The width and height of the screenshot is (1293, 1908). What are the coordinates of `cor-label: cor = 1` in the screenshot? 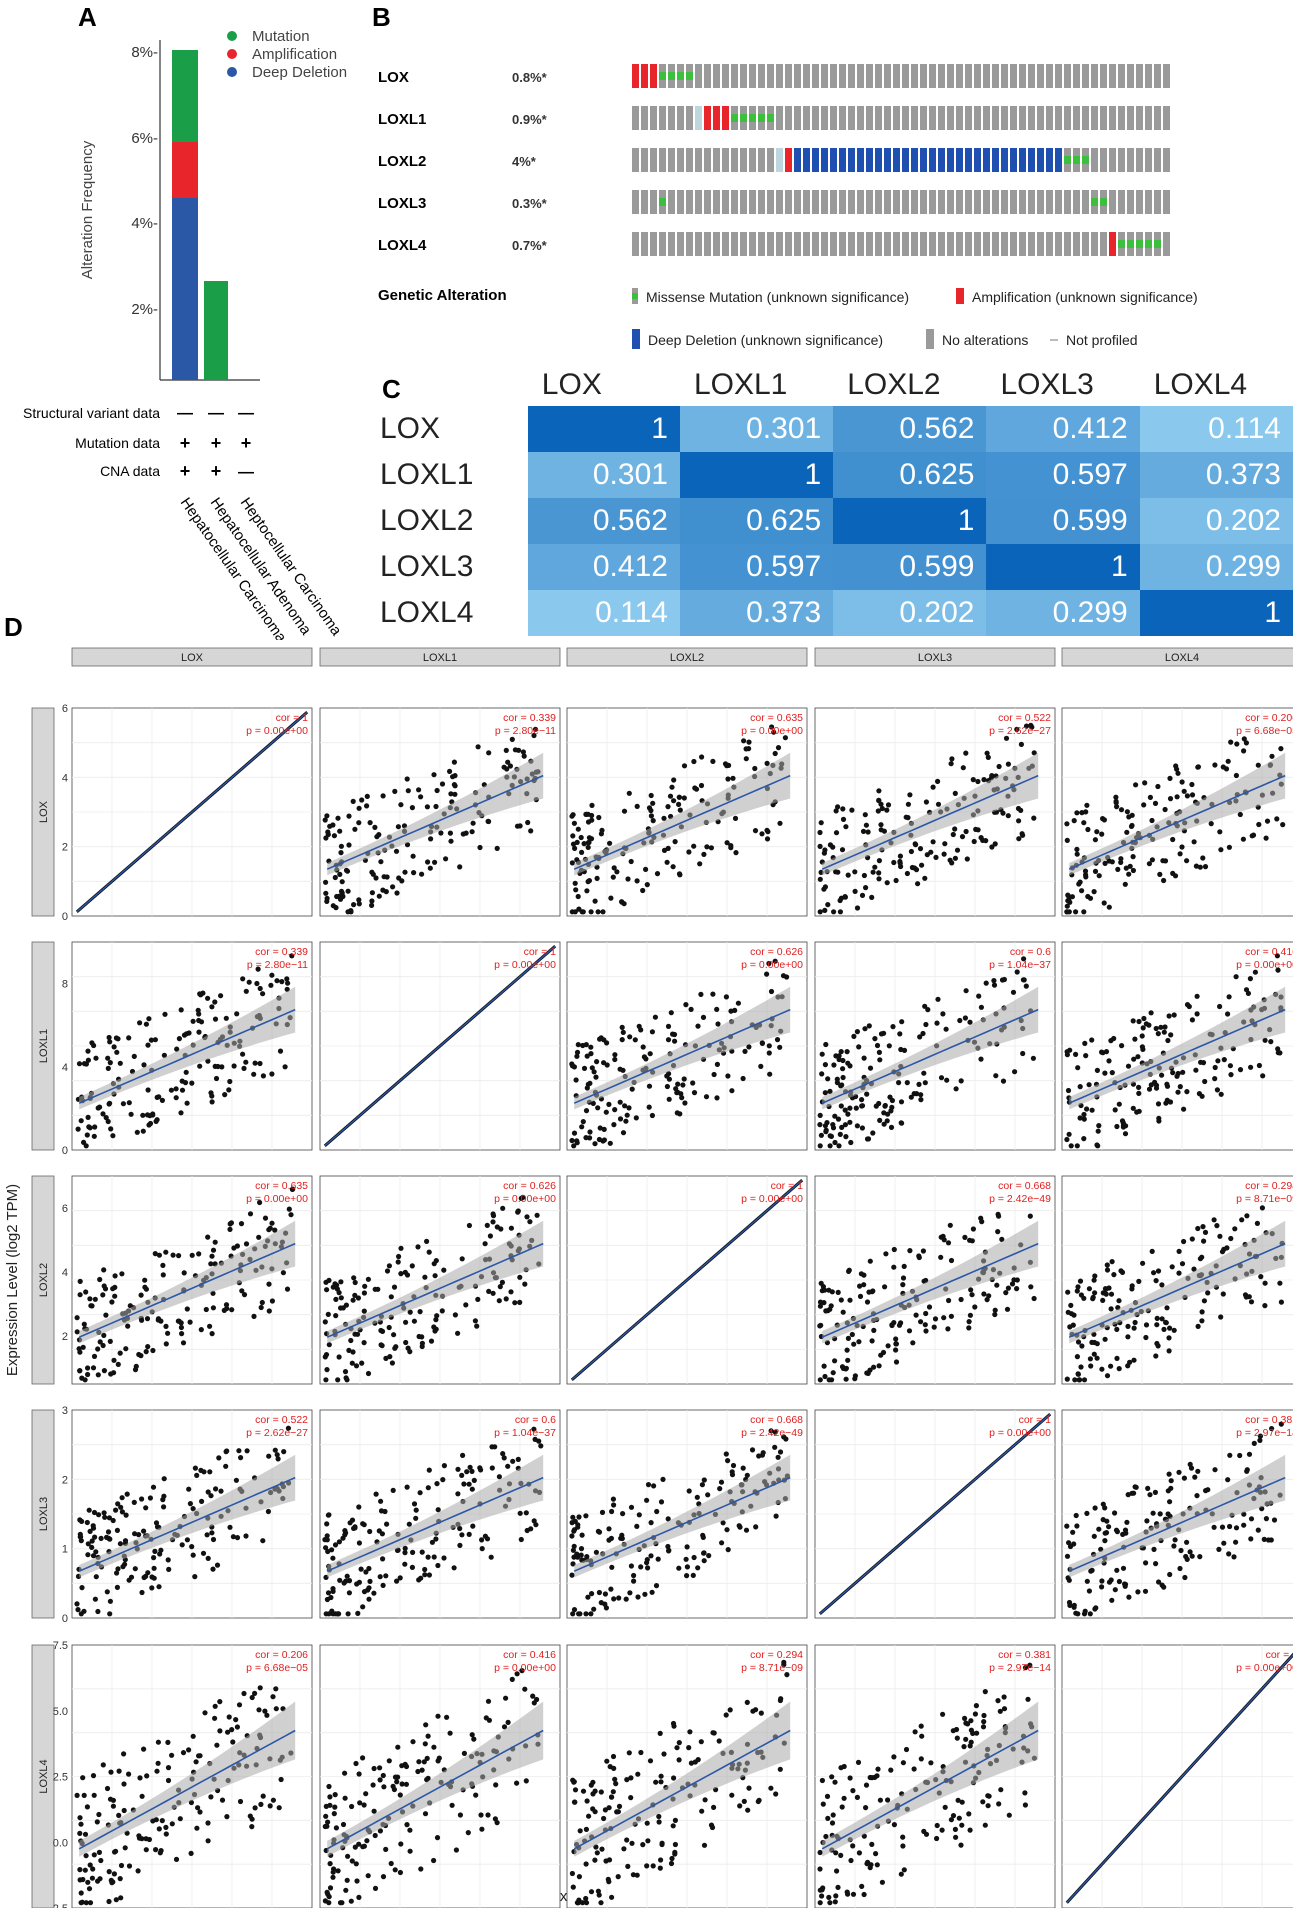 It's located at (1035, 1420).